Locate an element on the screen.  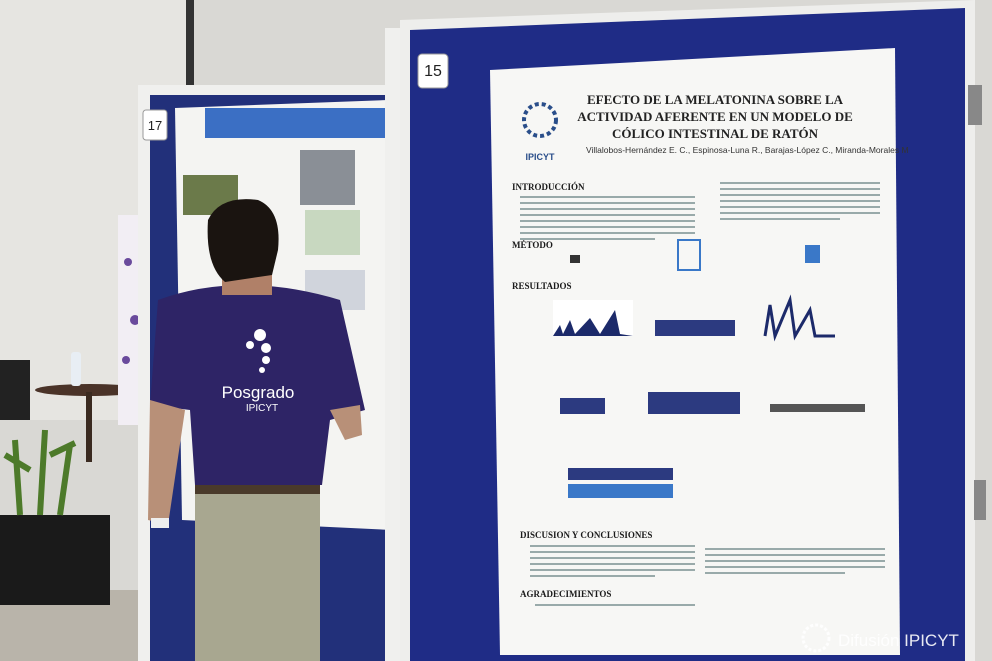
table-leg is located at coordinates (89, 427).